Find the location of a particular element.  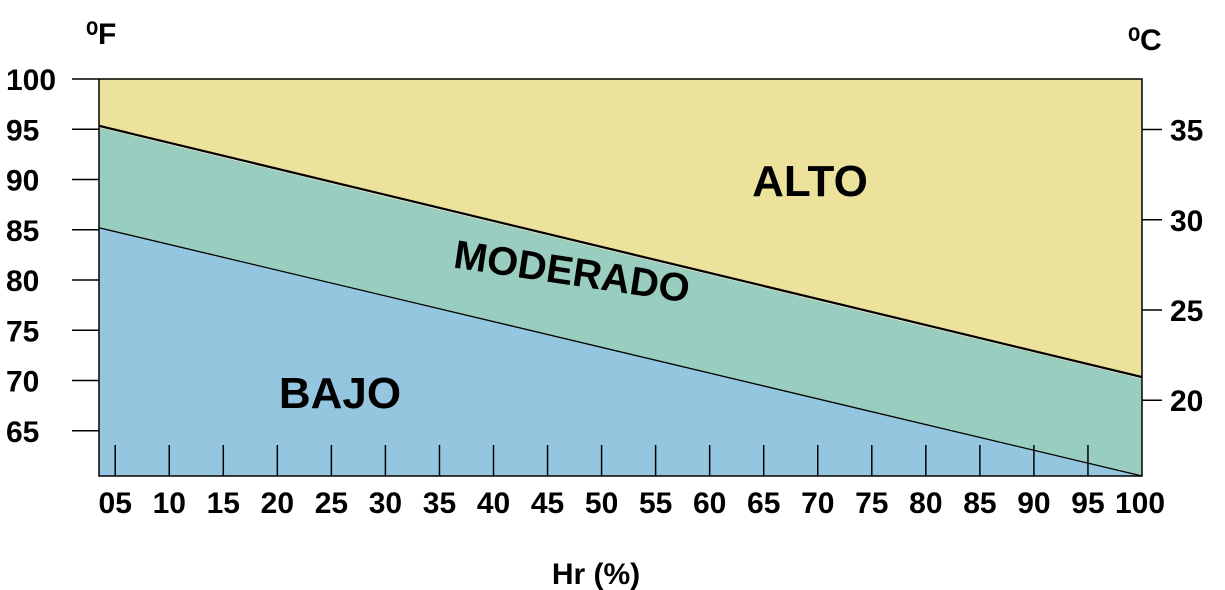

left-axis-tick-label: 80 is located at coordinates (22, 281).